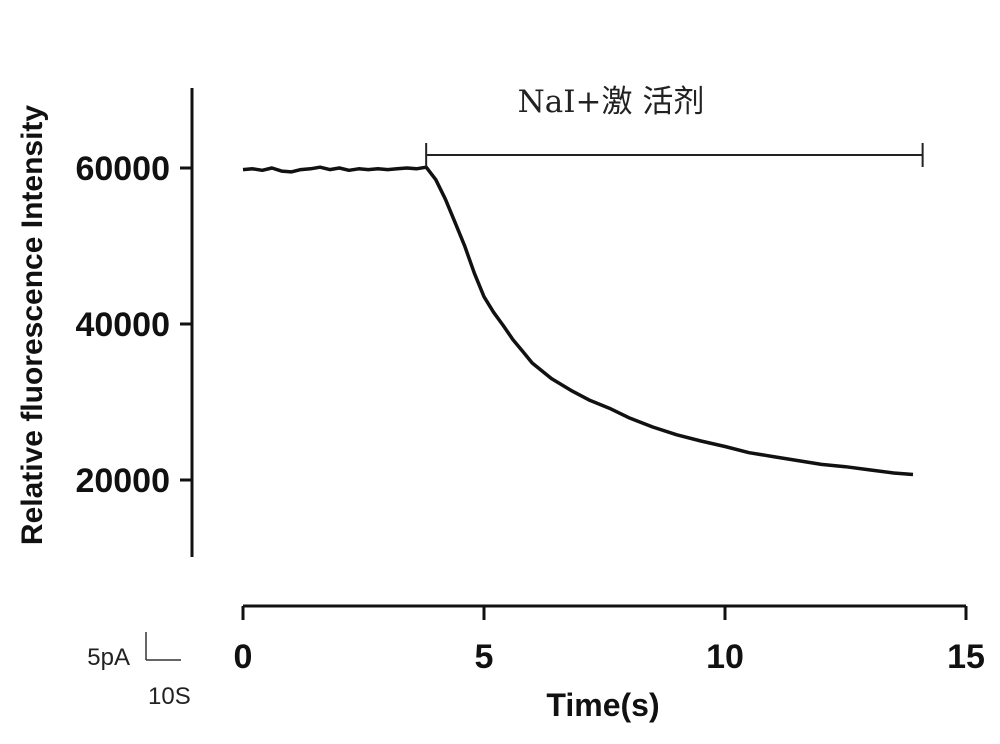 The image size is (1000, 744). Describe the element at coordinates (602, 705) in the screenshot. I see `x-axis-label: Time(s)` at that location.